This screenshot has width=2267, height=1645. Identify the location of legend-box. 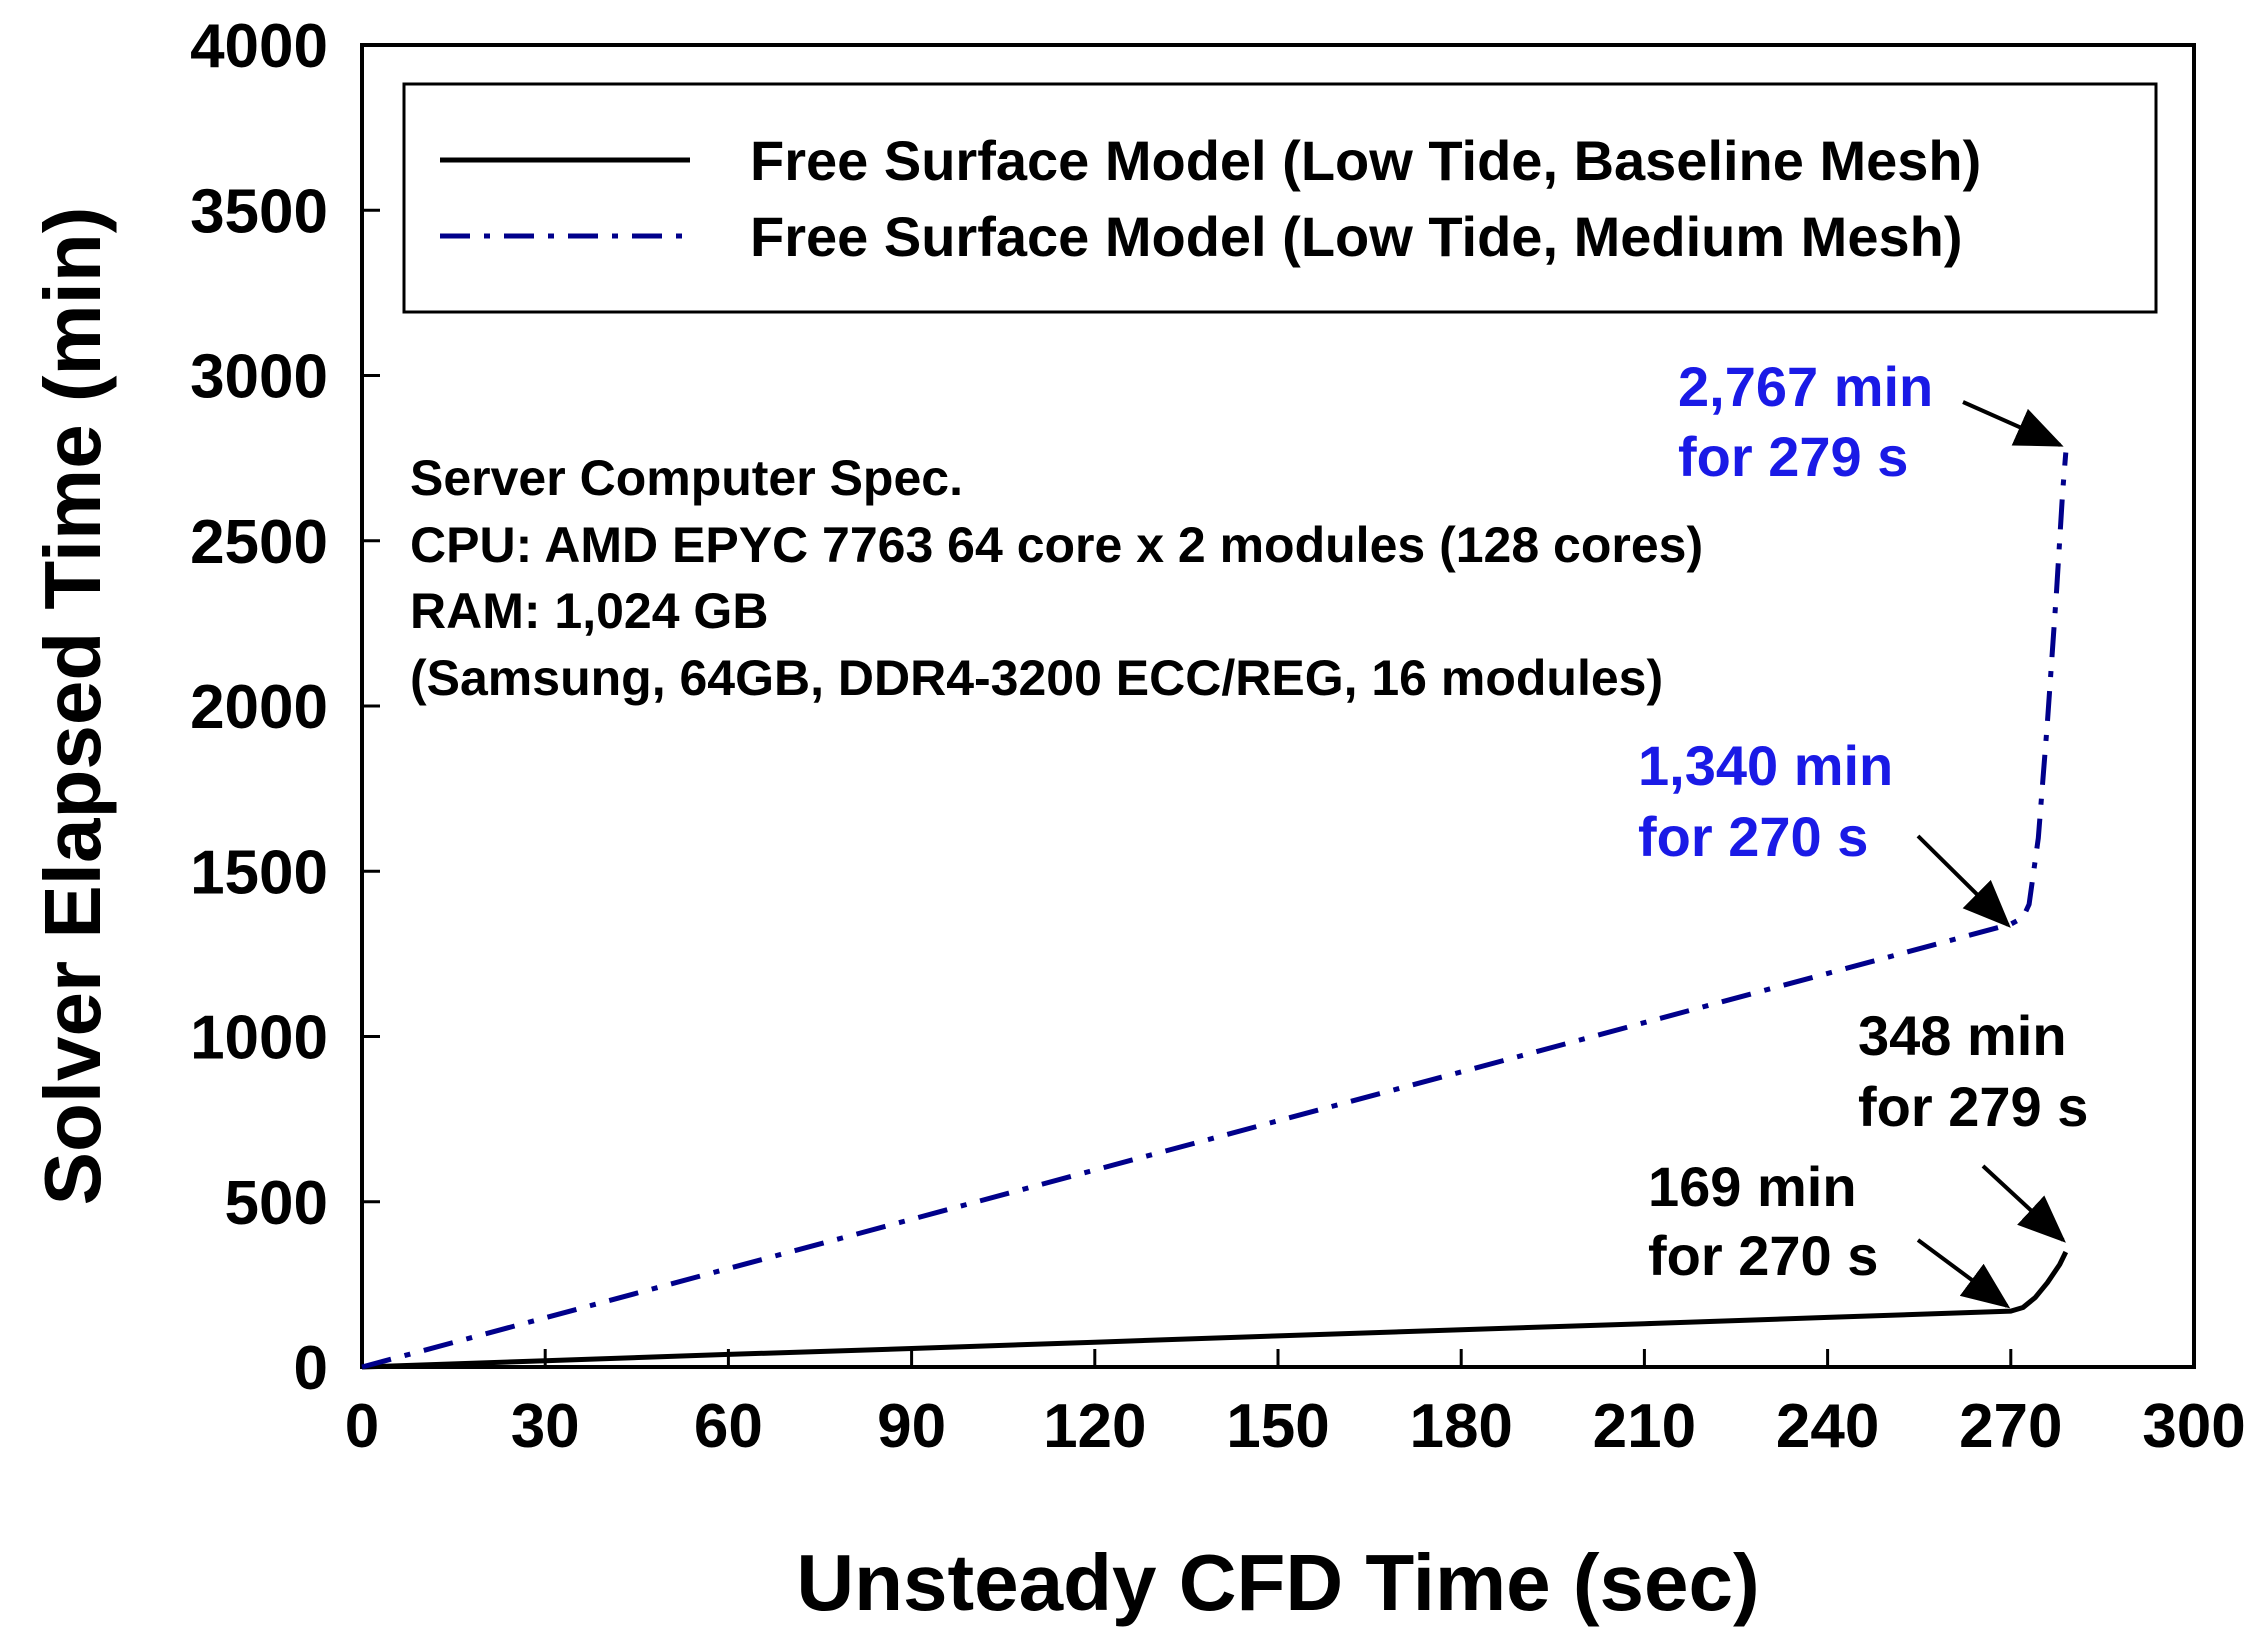
(1280, 198).